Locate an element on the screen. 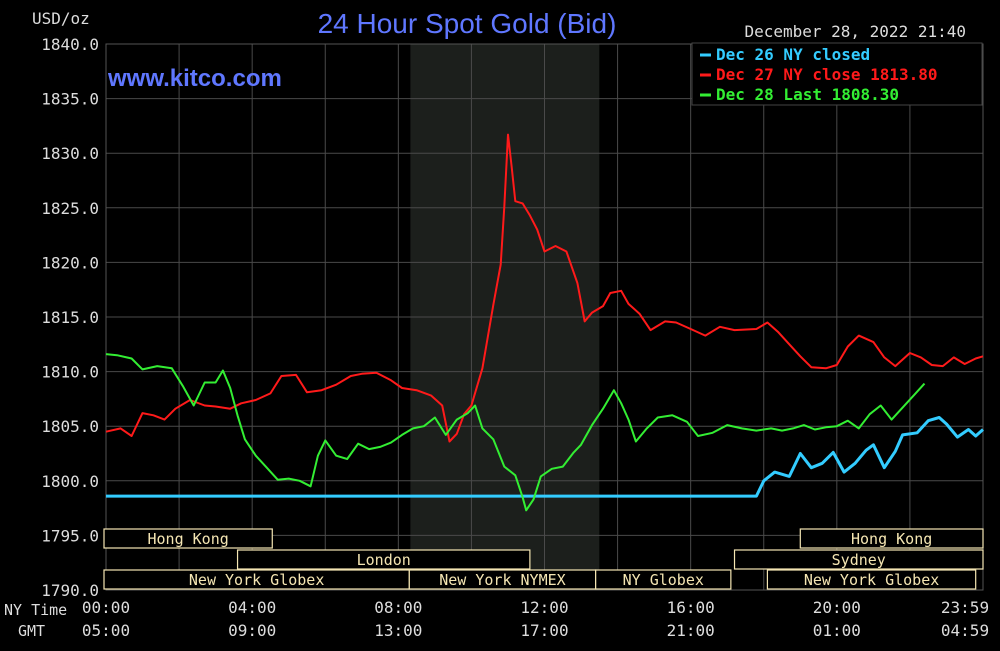  x-tick-label-ny: 16:00 is located at coordinates (691, 607).